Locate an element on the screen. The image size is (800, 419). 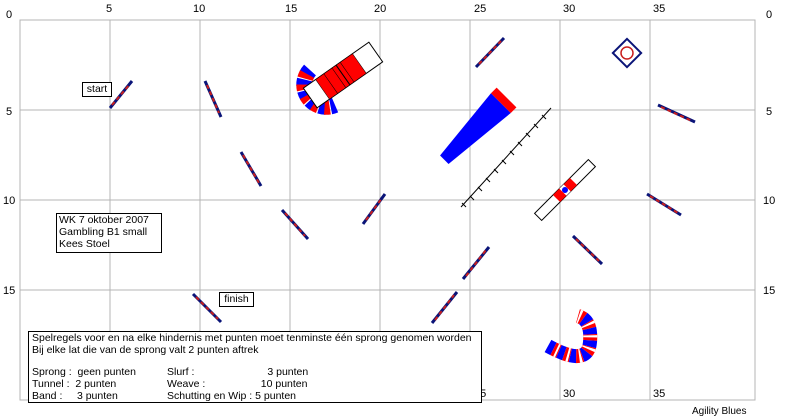
finish-text: finish is located at coordinates (236, 299).